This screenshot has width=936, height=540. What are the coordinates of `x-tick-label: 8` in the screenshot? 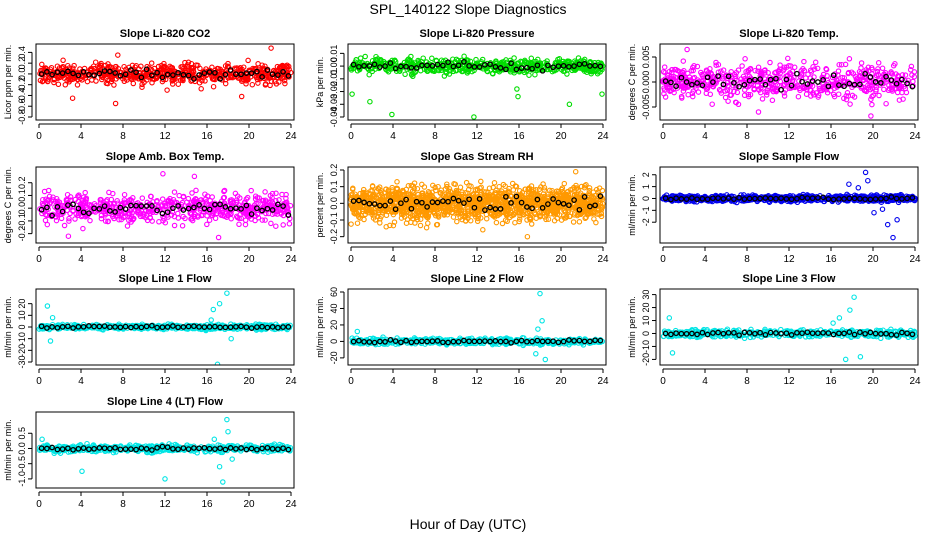 It's located at (123, 136).